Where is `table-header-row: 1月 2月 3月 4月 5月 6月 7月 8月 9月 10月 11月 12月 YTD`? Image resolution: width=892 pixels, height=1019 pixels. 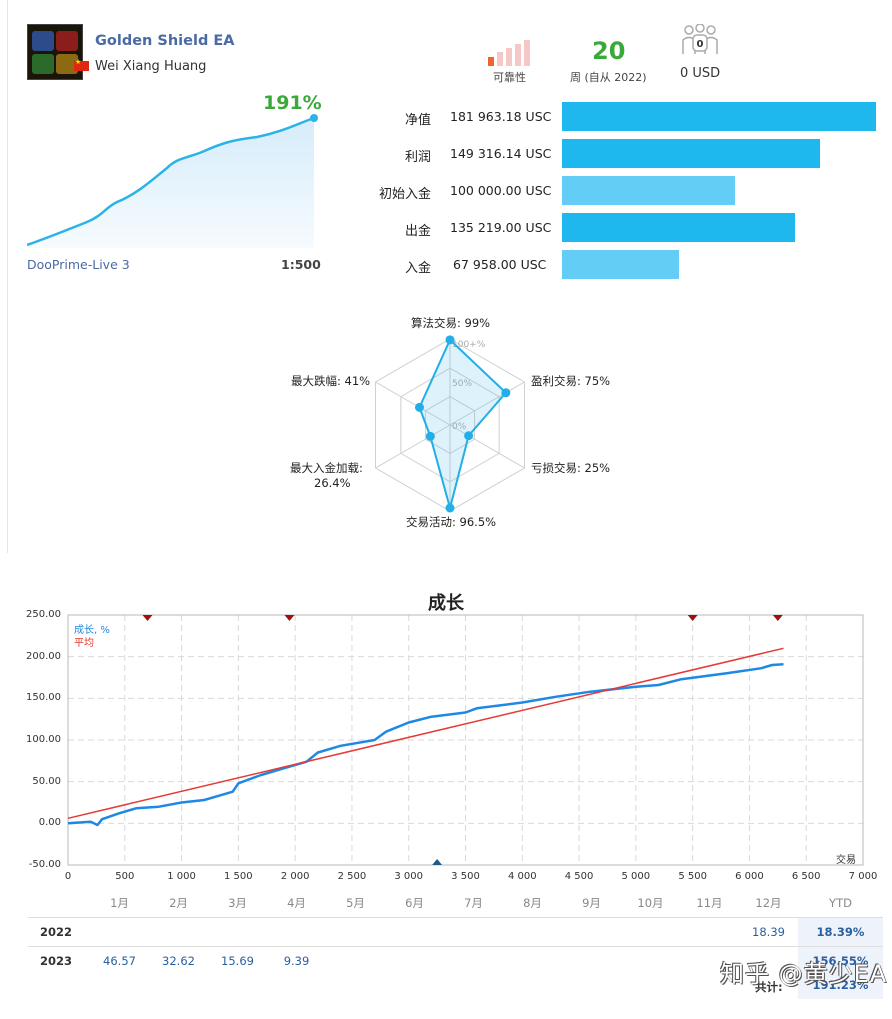
table-header-row: 1月 2月 3月 4月 5月 6月 7月 8月 9月 10月 11月 12月 YTD is located at coordinates (455, 903).